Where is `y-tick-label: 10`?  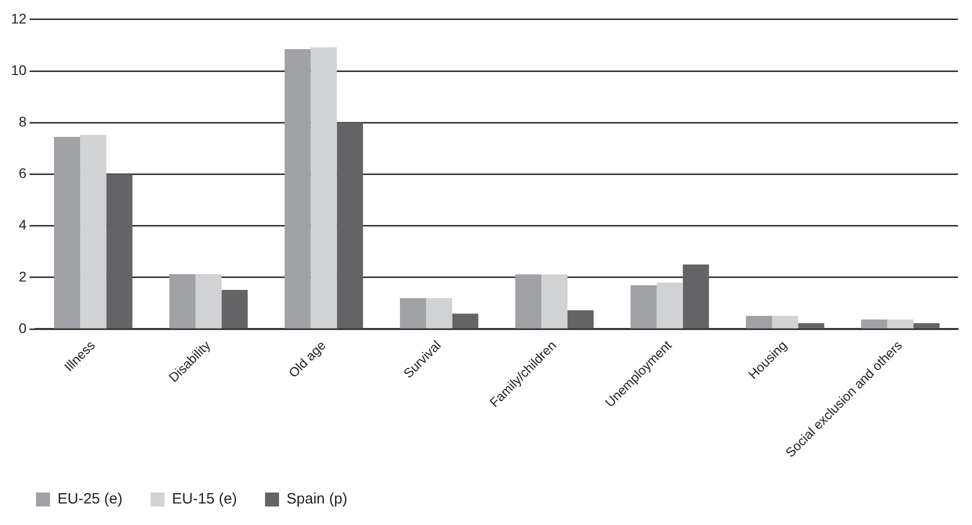
y-tick-label: 10 is located at coordinates (18, 70).